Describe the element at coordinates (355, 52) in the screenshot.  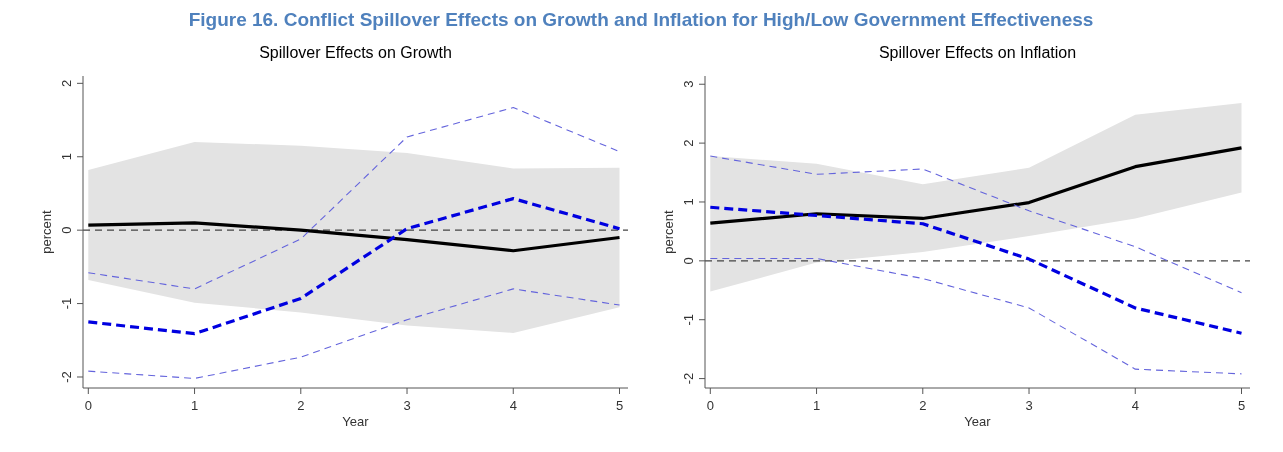
I see `chart-title: Spillover Effects on Growth` at that location.